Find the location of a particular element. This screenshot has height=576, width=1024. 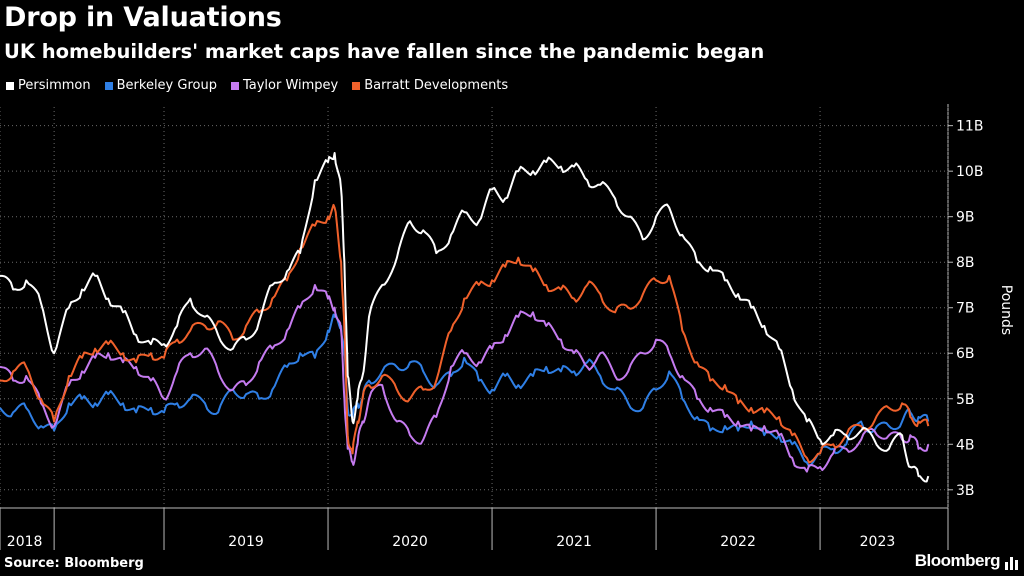

bloomberg-bars-icon is located at coordinates (1011, 563).